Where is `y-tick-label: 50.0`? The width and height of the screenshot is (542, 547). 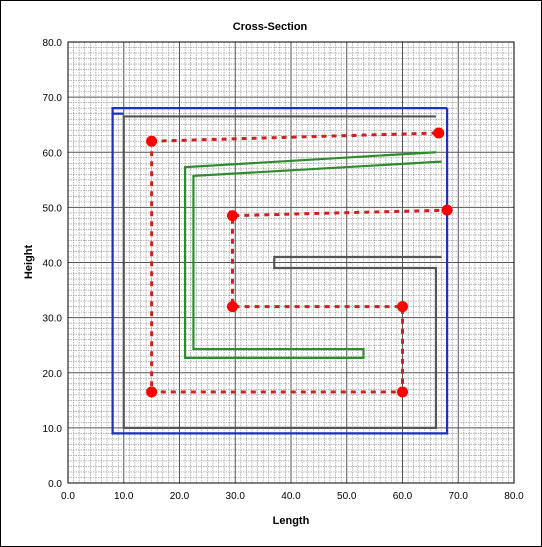
y-tick-label: 50.0 is located at coordinates (53, 208).